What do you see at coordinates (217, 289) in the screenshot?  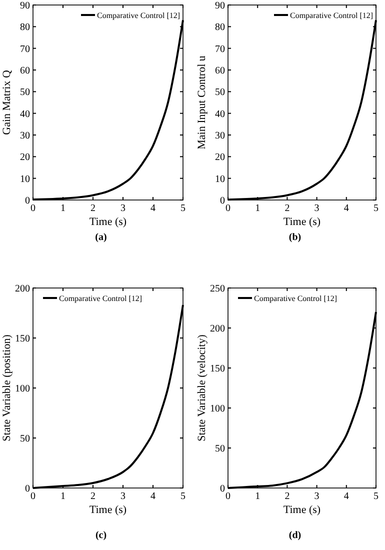 I see `y-tick-label: 250` at bounding box center [217, 289].